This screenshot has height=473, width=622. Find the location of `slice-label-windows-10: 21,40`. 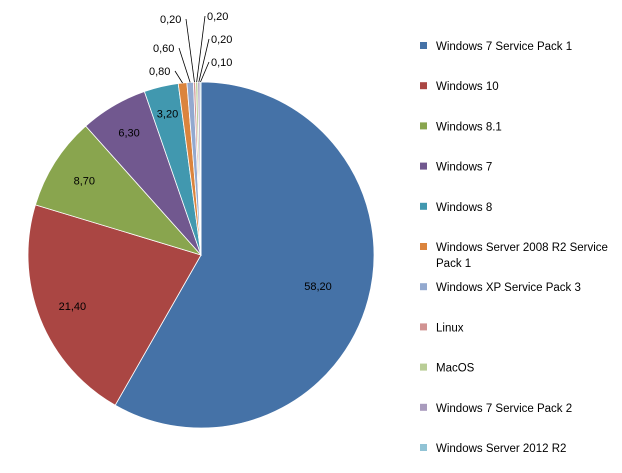

slice-label-windows-10: 21,40 is located at coordinates (73, 307).